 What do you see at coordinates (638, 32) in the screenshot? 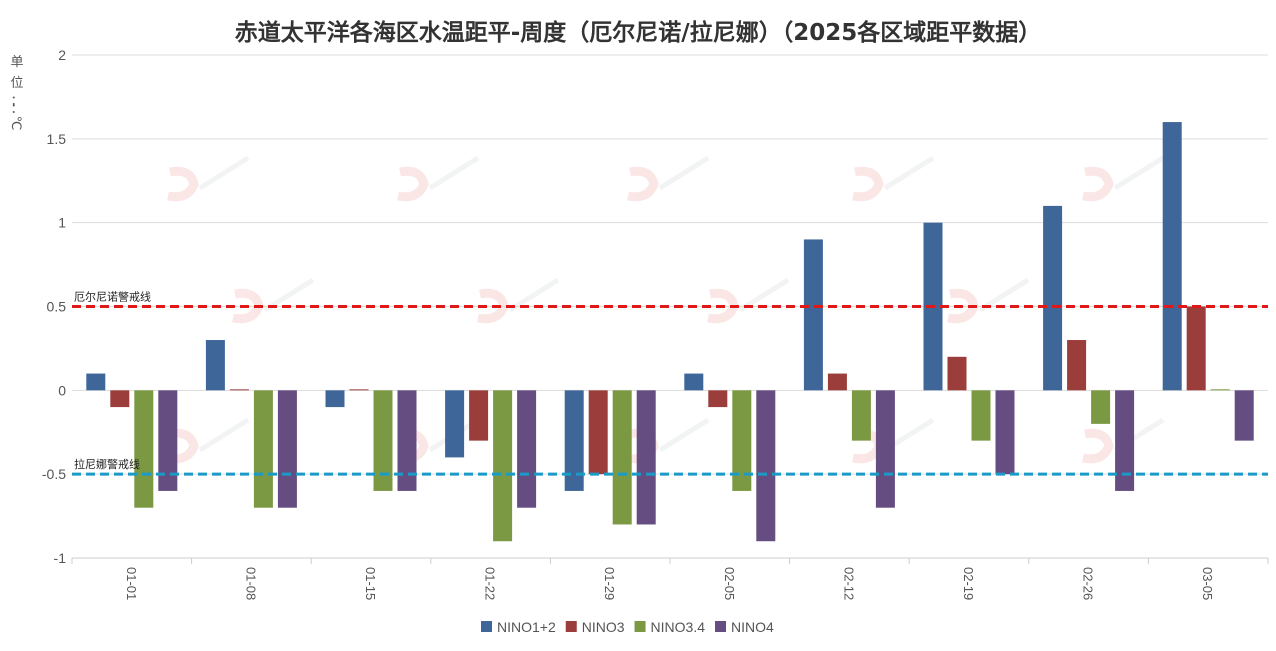
I see `chart-title: 赤道太平洋各海区水温距平-周度（厄尔尼诺/拉尼娜）（2025各区域距平数据）` at bounding box center [638, 32].